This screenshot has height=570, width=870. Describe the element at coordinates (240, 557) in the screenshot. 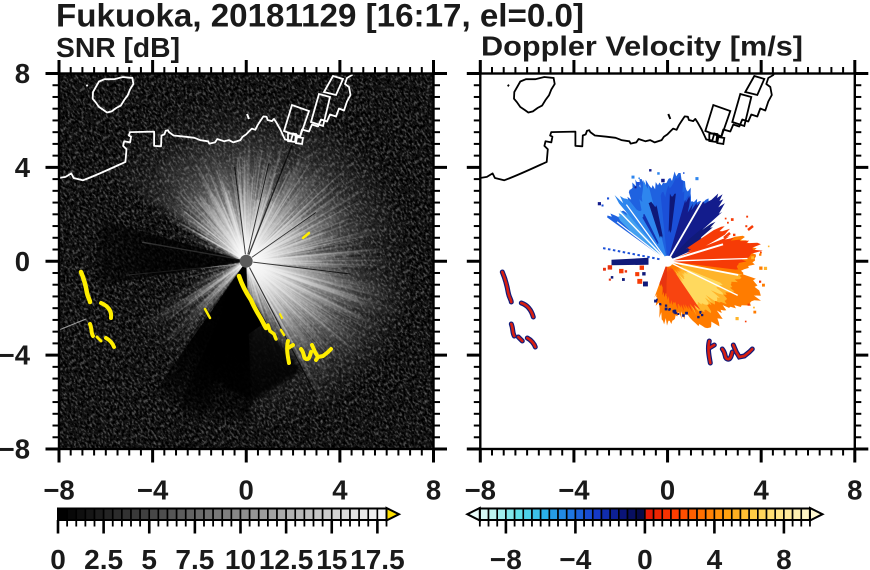

I see `svg-text: 10` at that location.